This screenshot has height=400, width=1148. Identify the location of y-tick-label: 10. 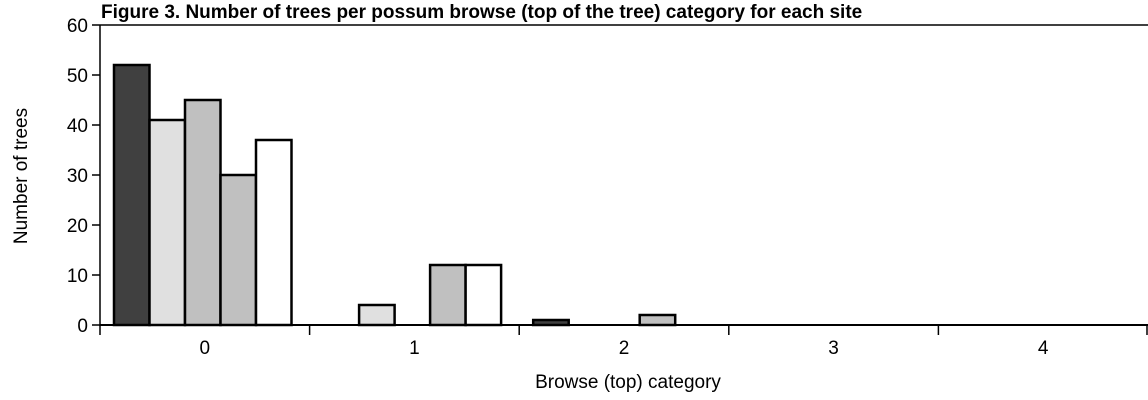
(77, 276).